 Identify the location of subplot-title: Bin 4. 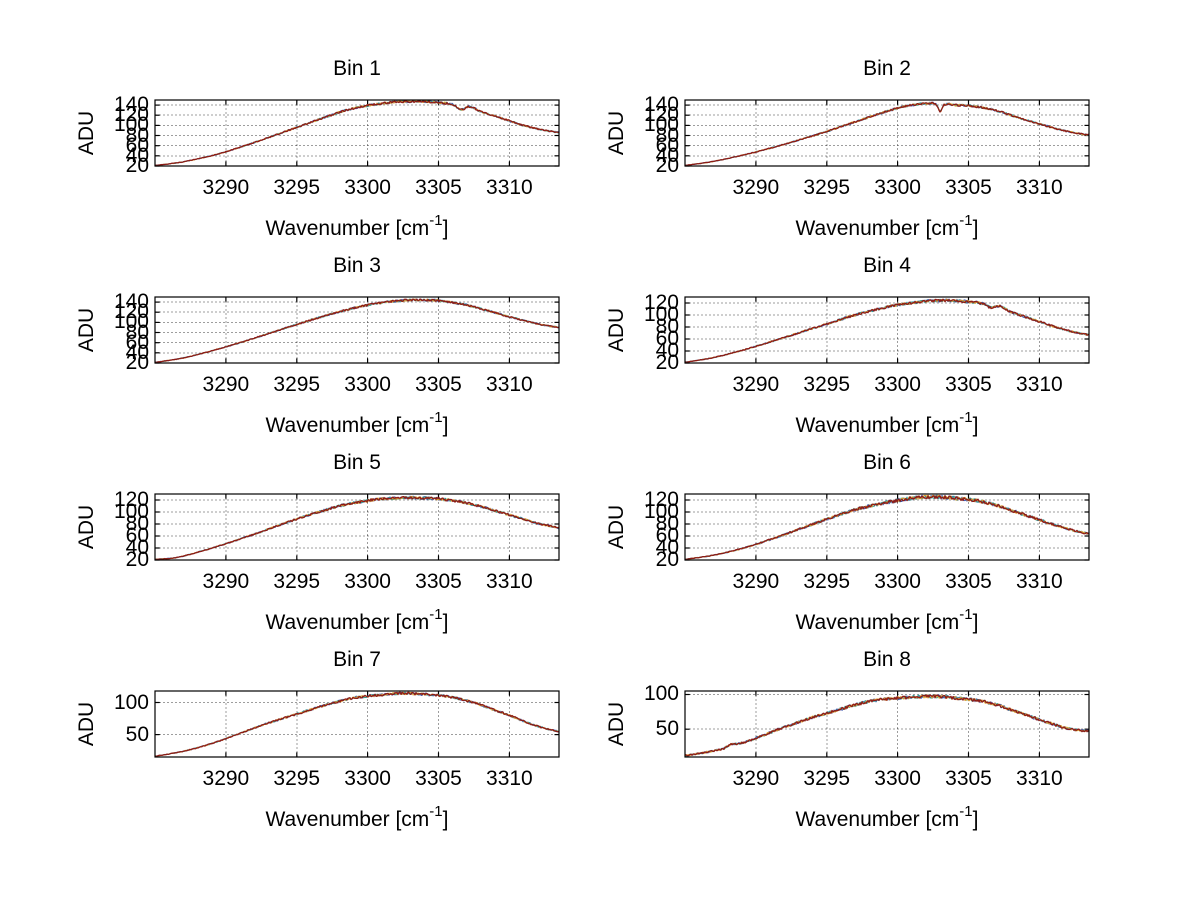
(887, 265).